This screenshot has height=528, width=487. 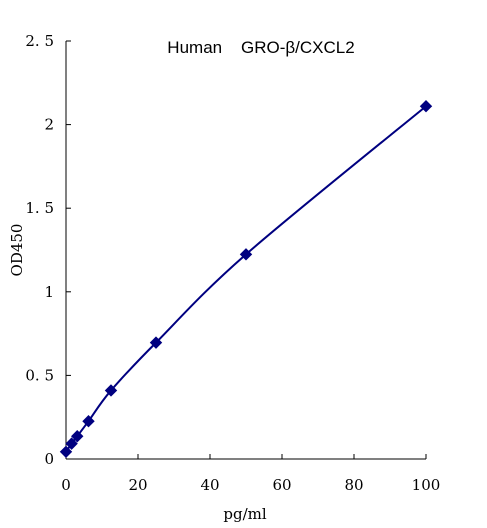 I want to click on y-tick-label: 1, so click(x=49, y=292).